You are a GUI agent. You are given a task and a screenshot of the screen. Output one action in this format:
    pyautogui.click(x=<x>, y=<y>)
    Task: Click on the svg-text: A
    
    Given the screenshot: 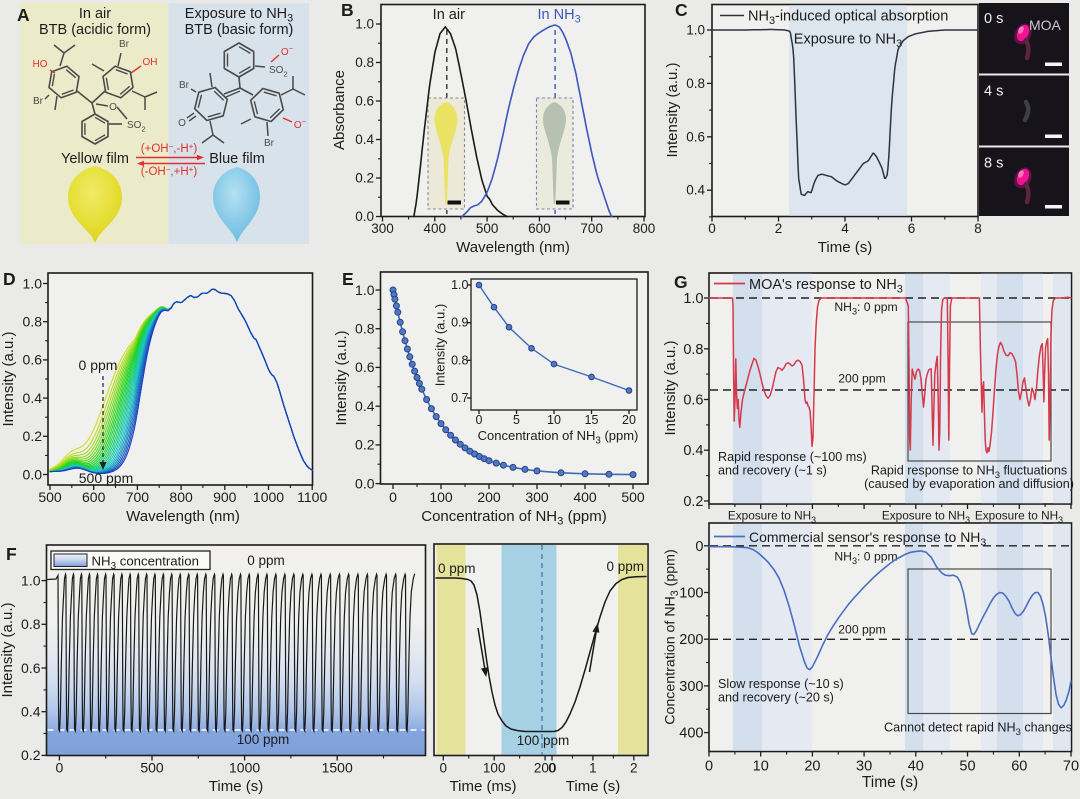 What is the action you would take?
    pyautogui.click(x=23, y=15)
    